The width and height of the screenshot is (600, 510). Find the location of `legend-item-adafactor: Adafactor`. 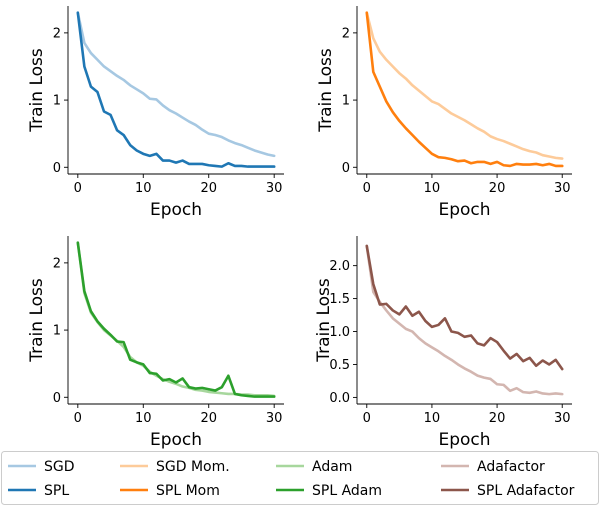

legend-item-adafactor: Adafactor is located at coordinates (493, 467).